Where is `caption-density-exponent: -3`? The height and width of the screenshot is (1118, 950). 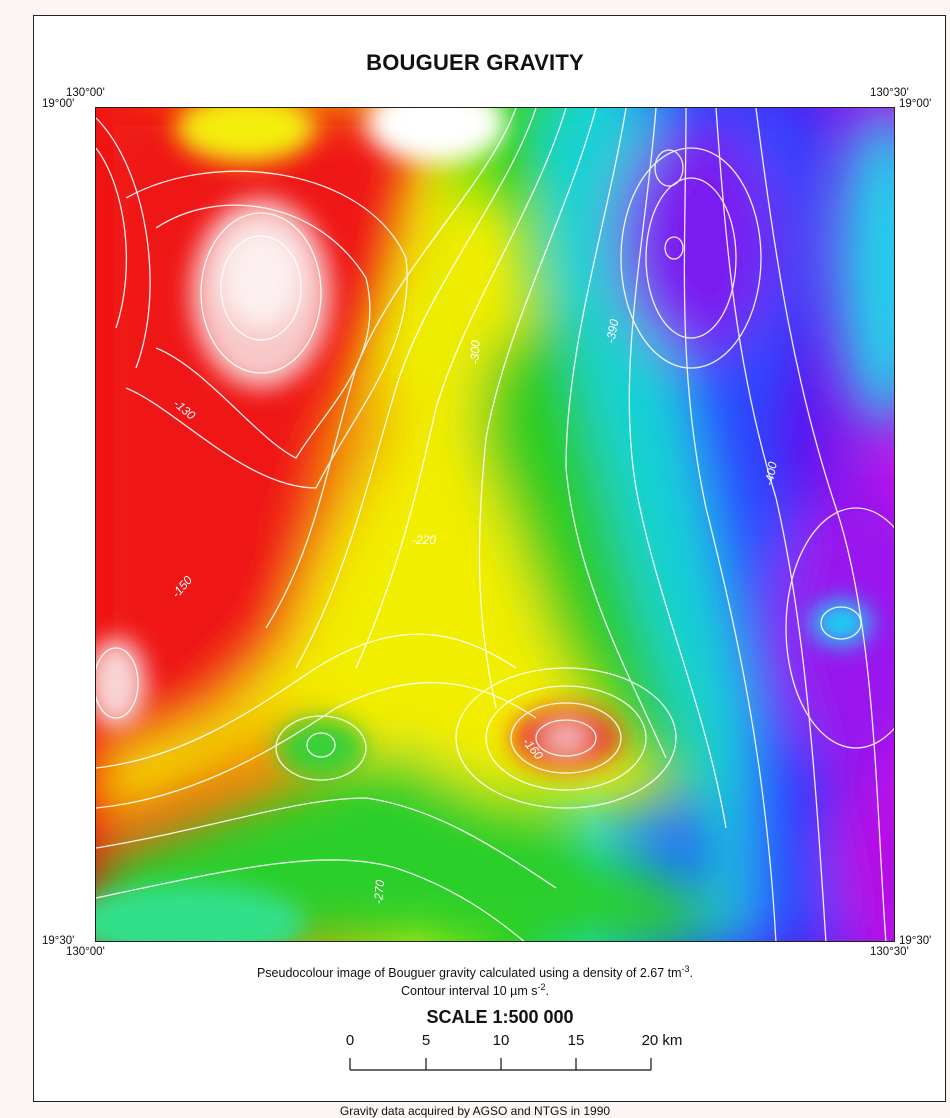
caption-density-exponent: -3 is located at coordinates (685, 969).